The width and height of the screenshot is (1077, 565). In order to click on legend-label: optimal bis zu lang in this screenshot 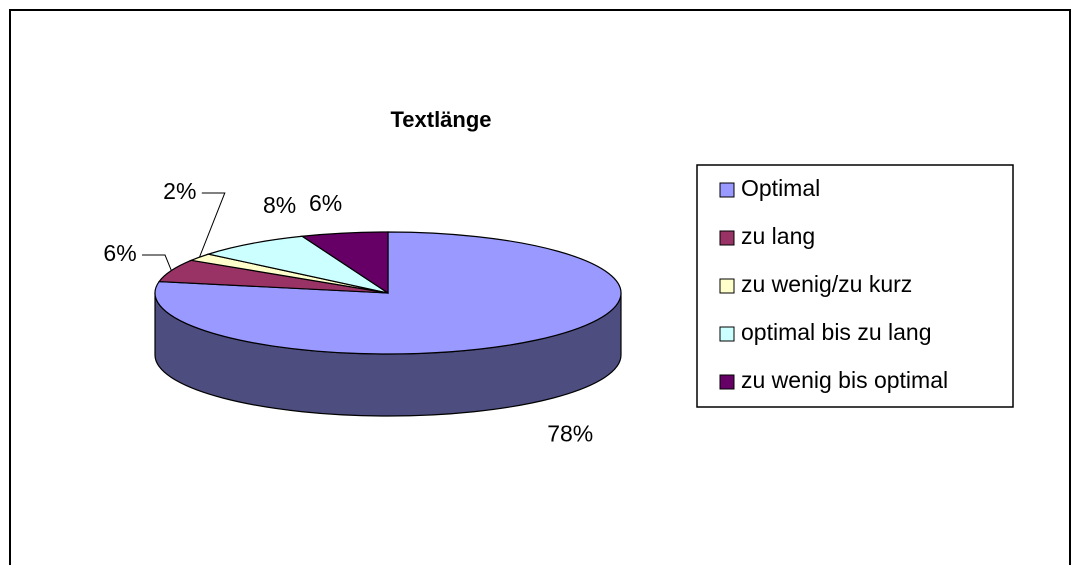, I will do `click(836, 332)`.